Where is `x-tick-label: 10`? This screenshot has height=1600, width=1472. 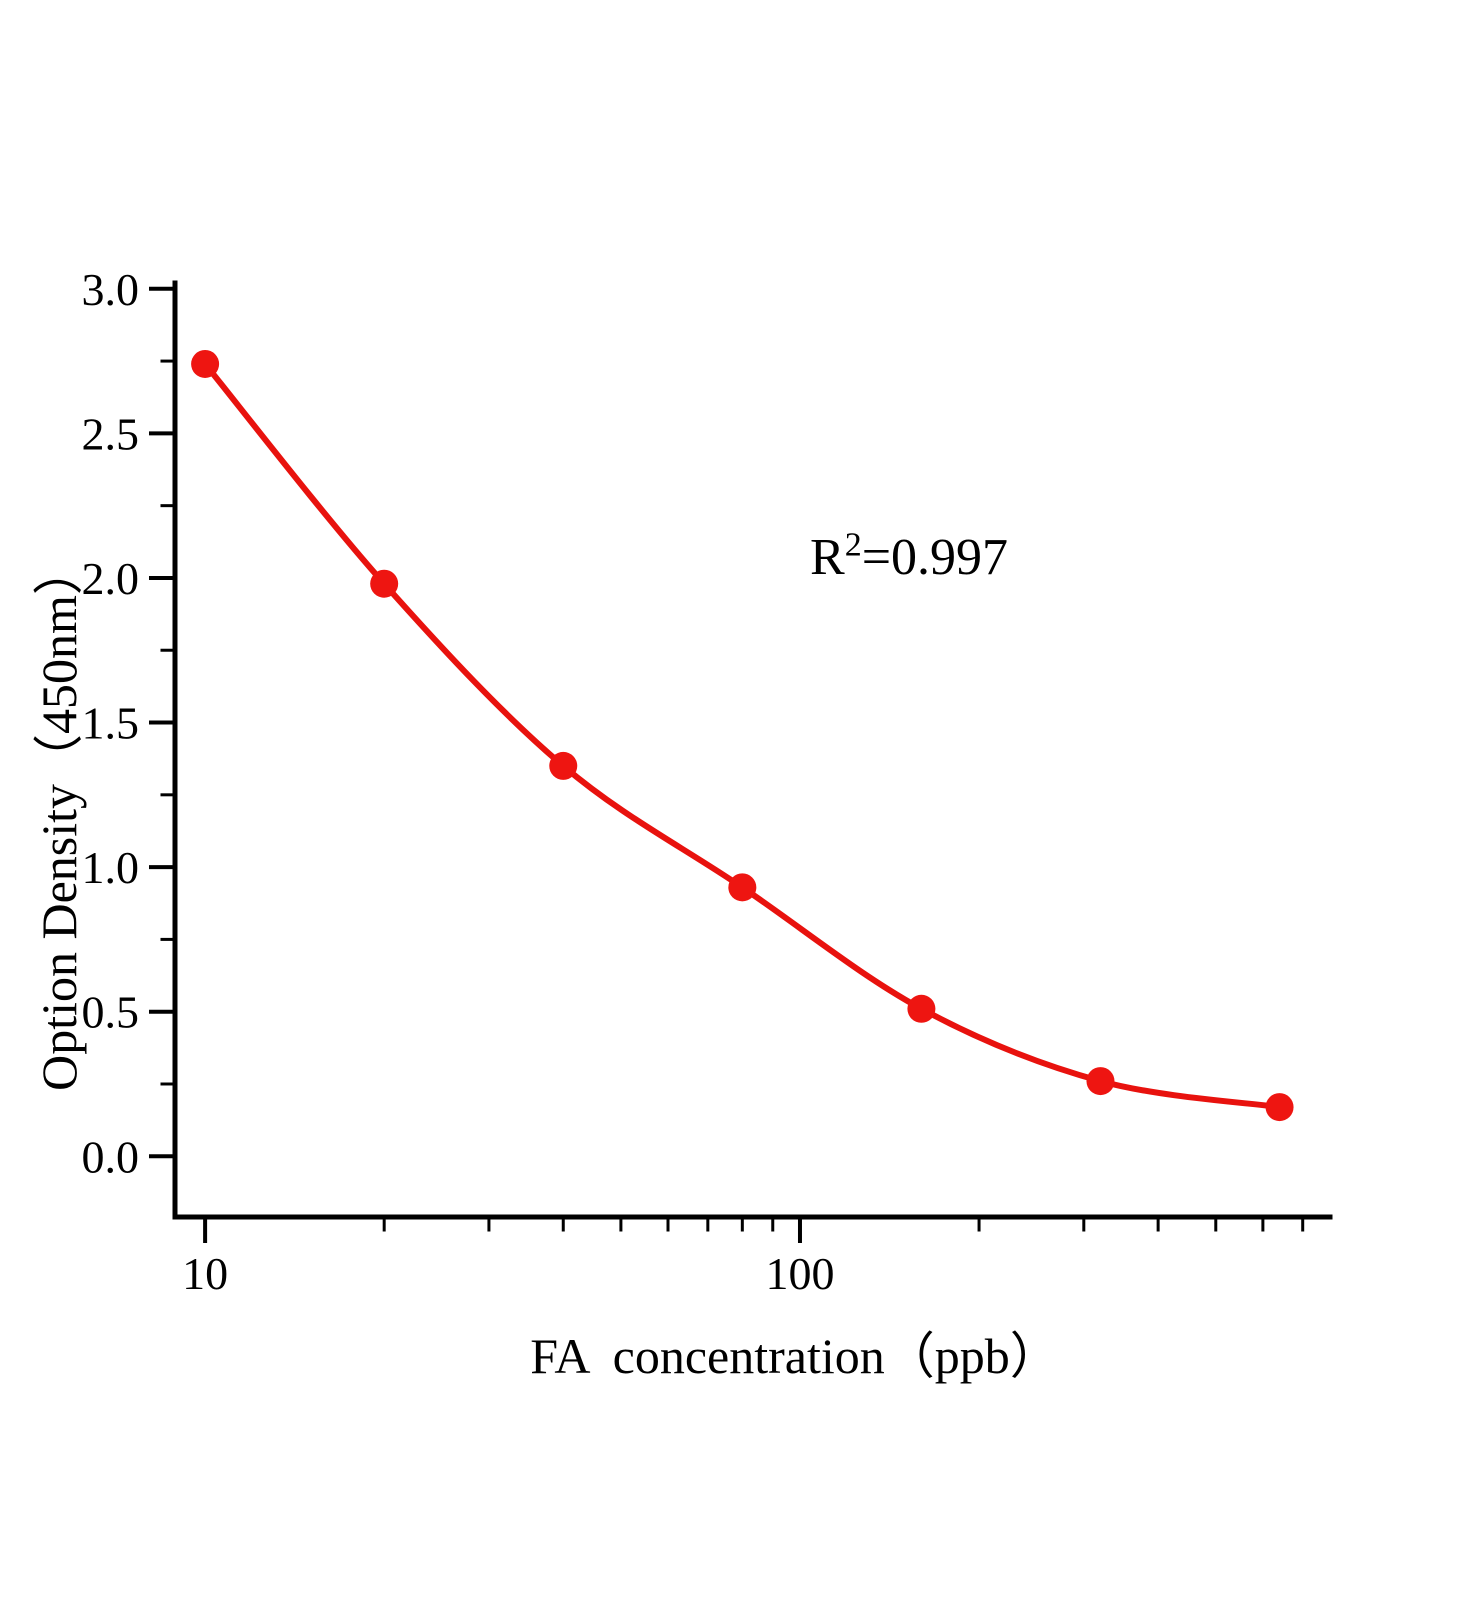
x-tick-label: 10 is located at coordinates (205, 1273).